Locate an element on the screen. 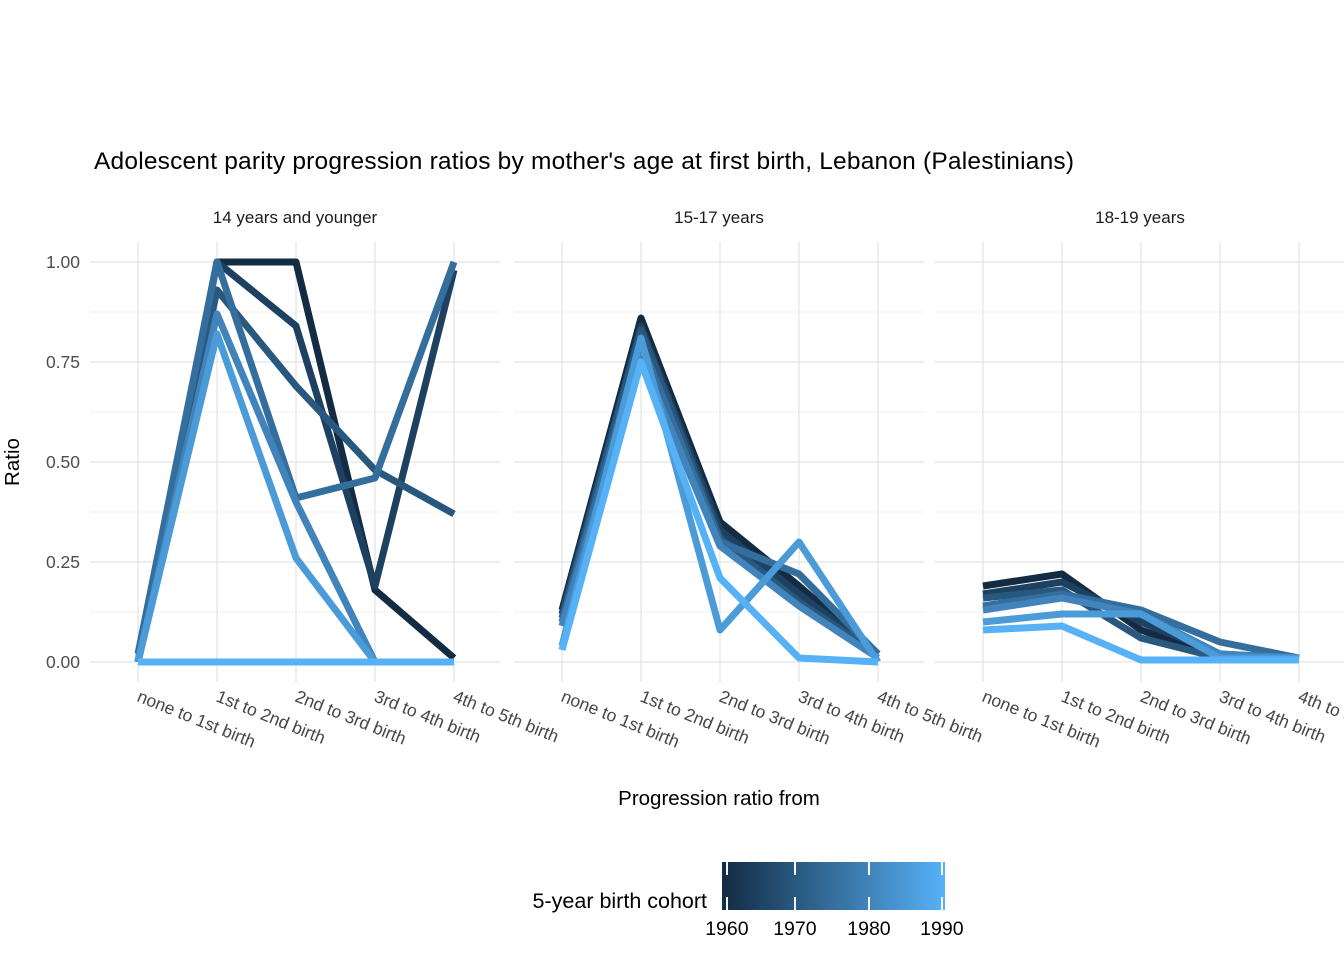  legend-tick-label: 1960 is located at coordinates (727, 929).